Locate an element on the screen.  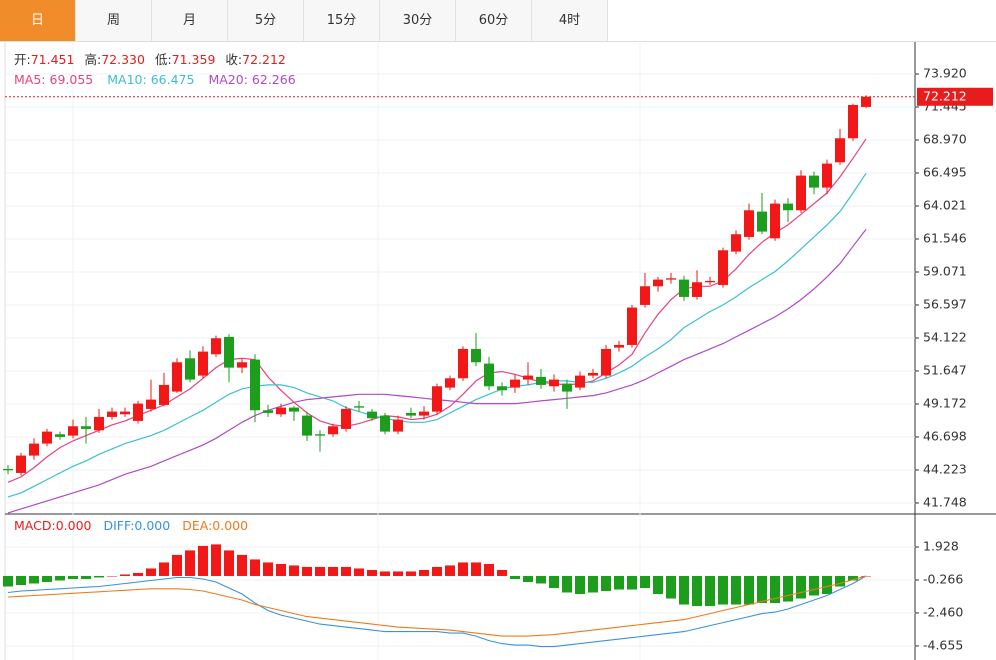
ohlc-value: 71.451 is located at coordinates (53, 59).